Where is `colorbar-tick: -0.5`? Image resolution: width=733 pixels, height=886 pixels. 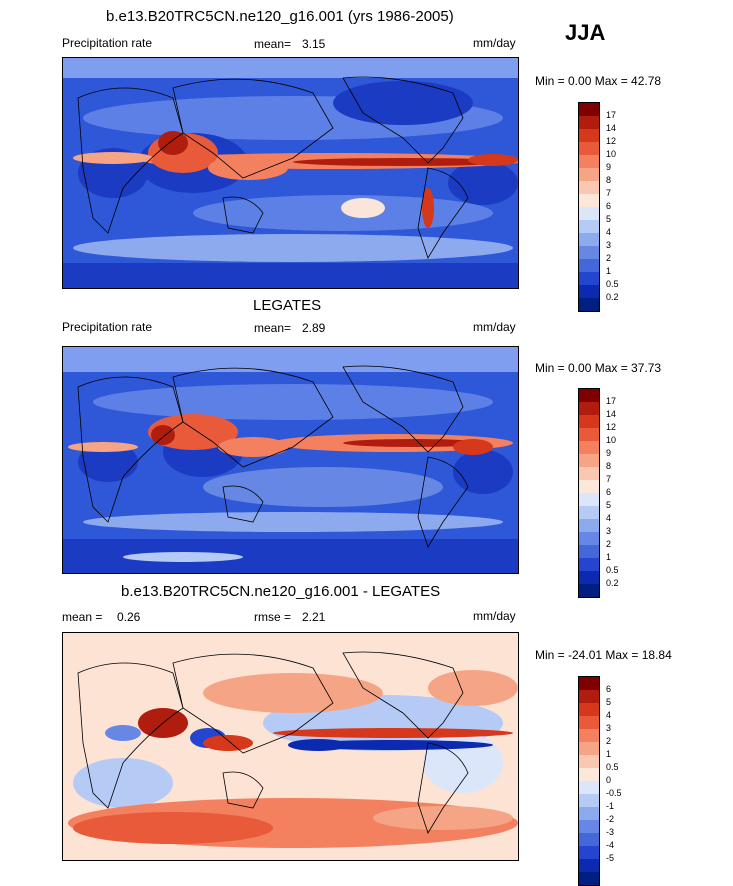
colorbar-tick: -0.5 is located at coordinates (614, 793).